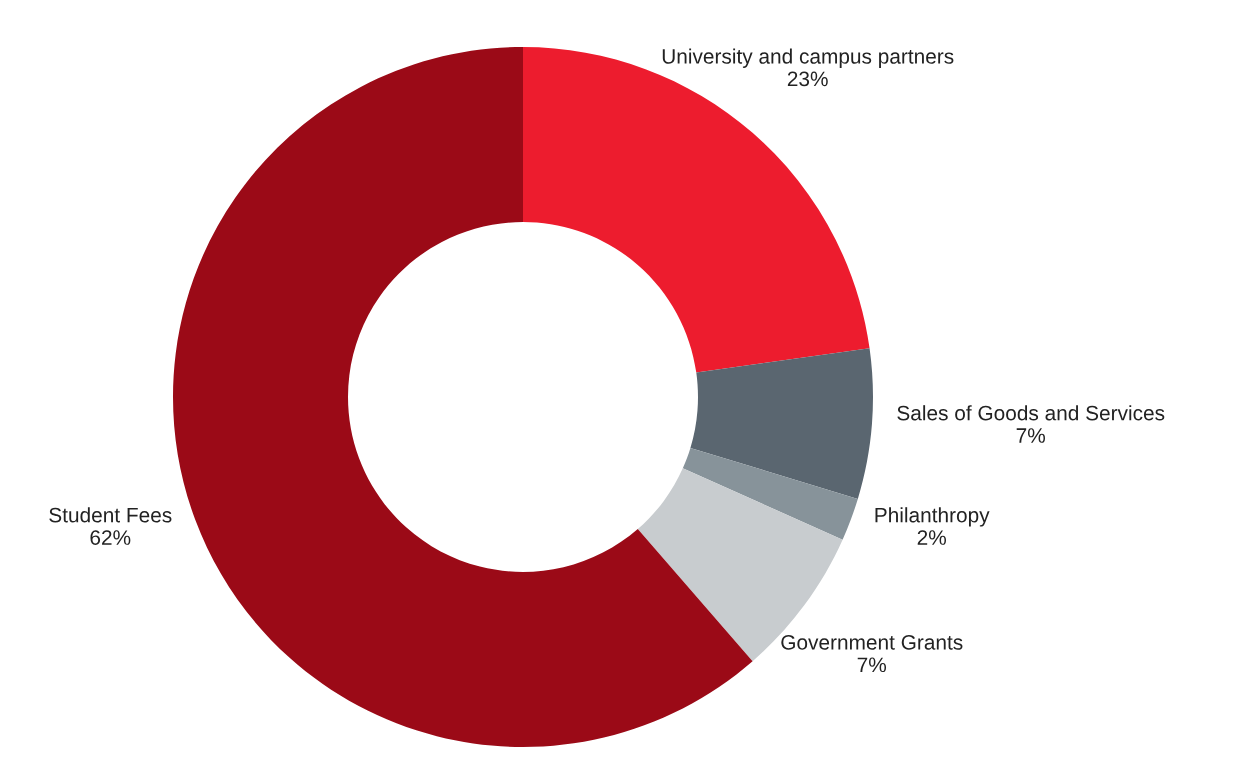  Describe the element at coordinates (932, 537) in the screenshot. I see `data-label: 2%` at that location.